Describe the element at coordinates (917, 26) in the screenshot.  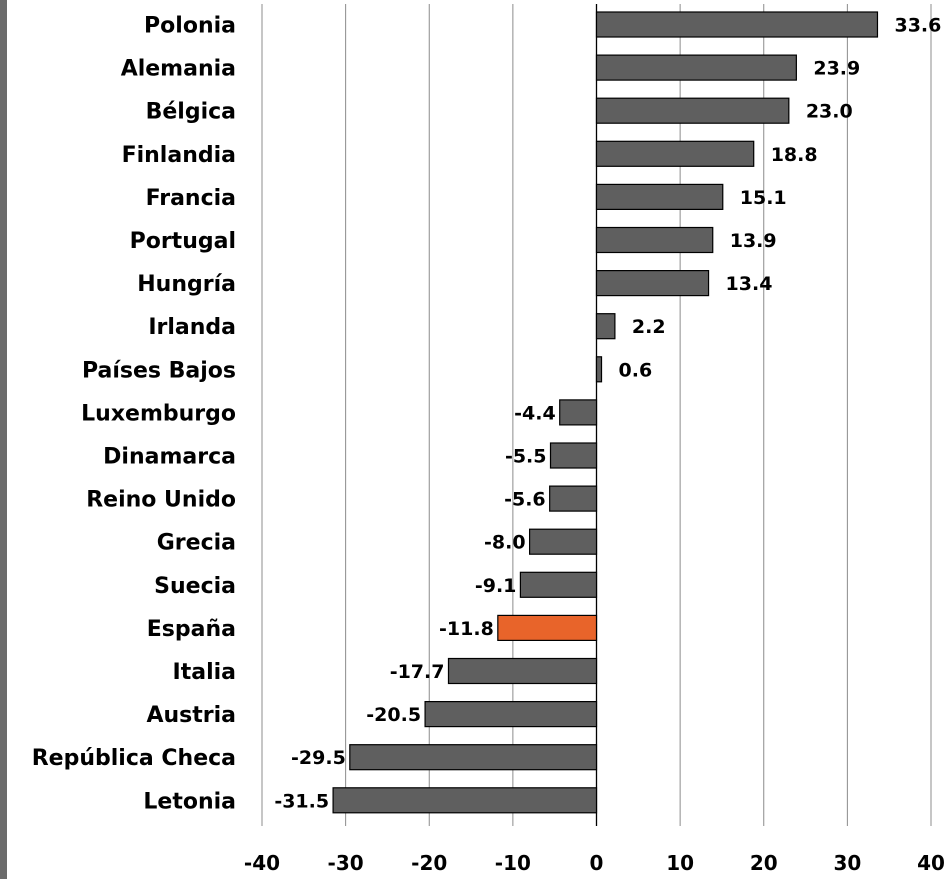
I see `value-label-polonia: 33.6` at that location.